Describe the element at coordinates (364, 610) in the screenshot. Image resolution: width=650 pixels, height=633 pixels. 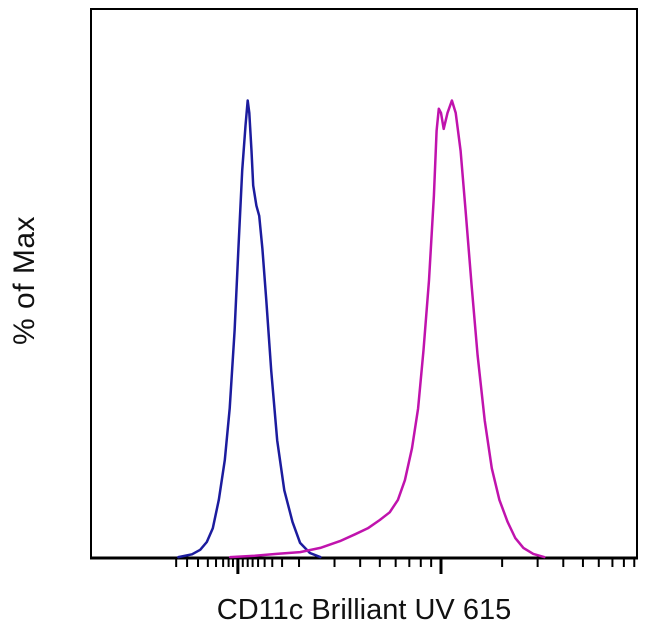
I see `x-axis-label: CD11c Brilliant UV 615` at that location.